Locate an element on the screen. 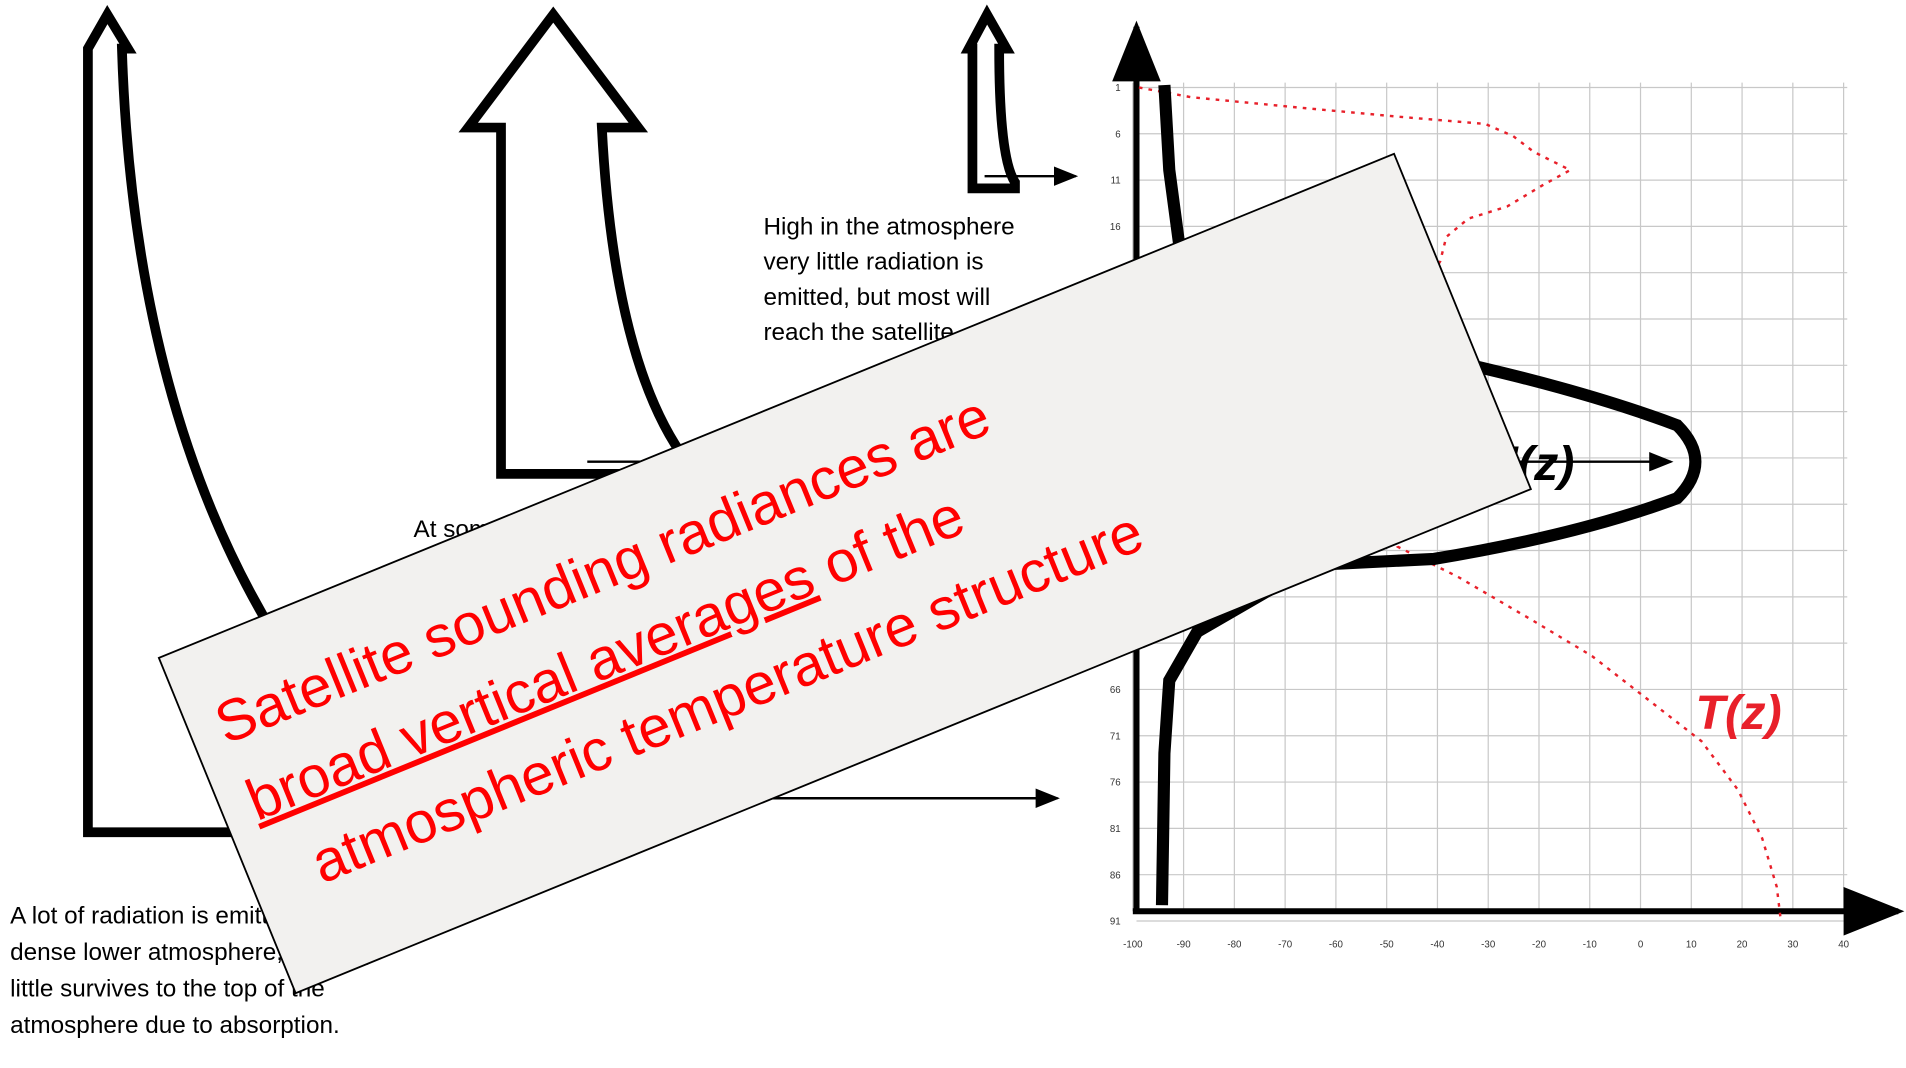 This screenshot has height=1068, width=1906. y-tick-label: 6 is located at coordinates (1117, 134).